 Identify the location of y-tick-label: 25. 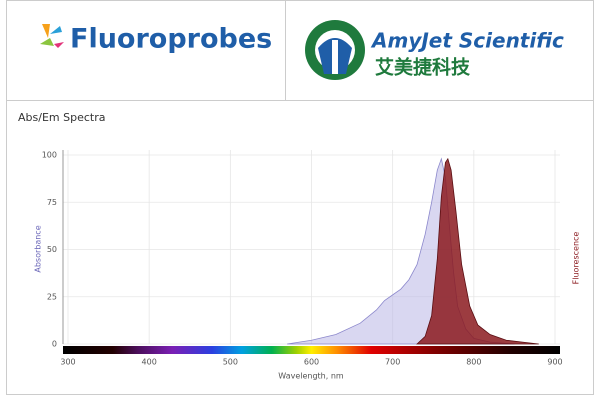
(52, 296).